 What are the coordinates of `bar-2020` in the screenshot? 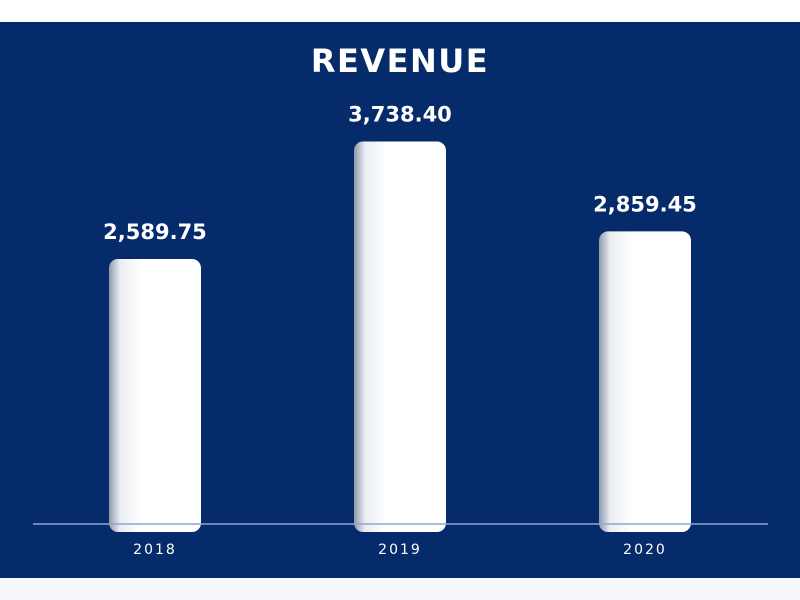 It's located at (645, 382).